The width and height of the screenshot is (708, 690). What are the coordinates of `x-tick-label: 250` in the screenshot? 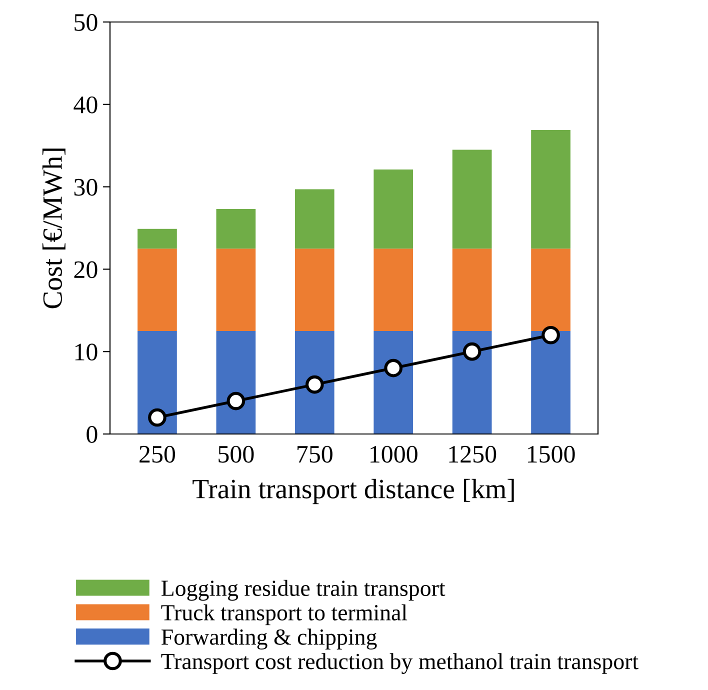 It's located at (158, 454).